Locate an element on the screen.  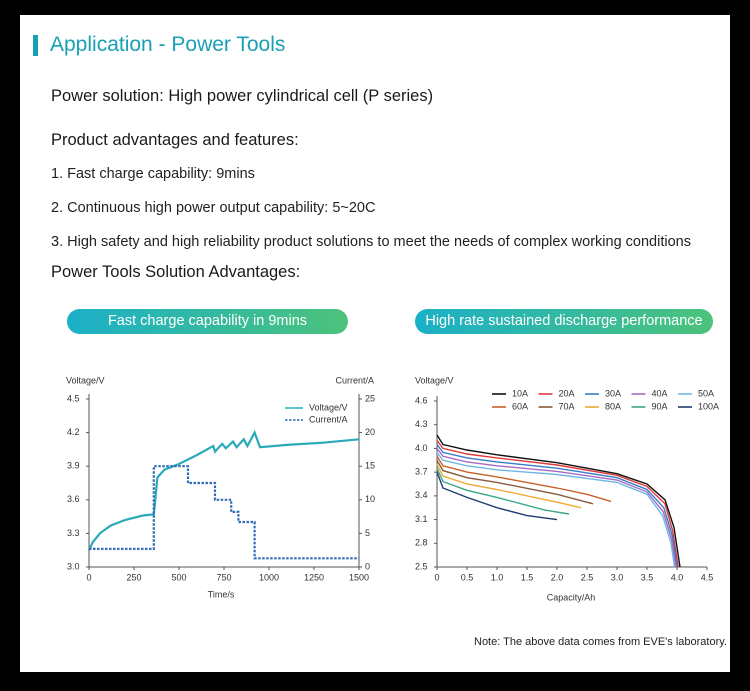
legend-label: 20A is located at coordinates (567, 393).